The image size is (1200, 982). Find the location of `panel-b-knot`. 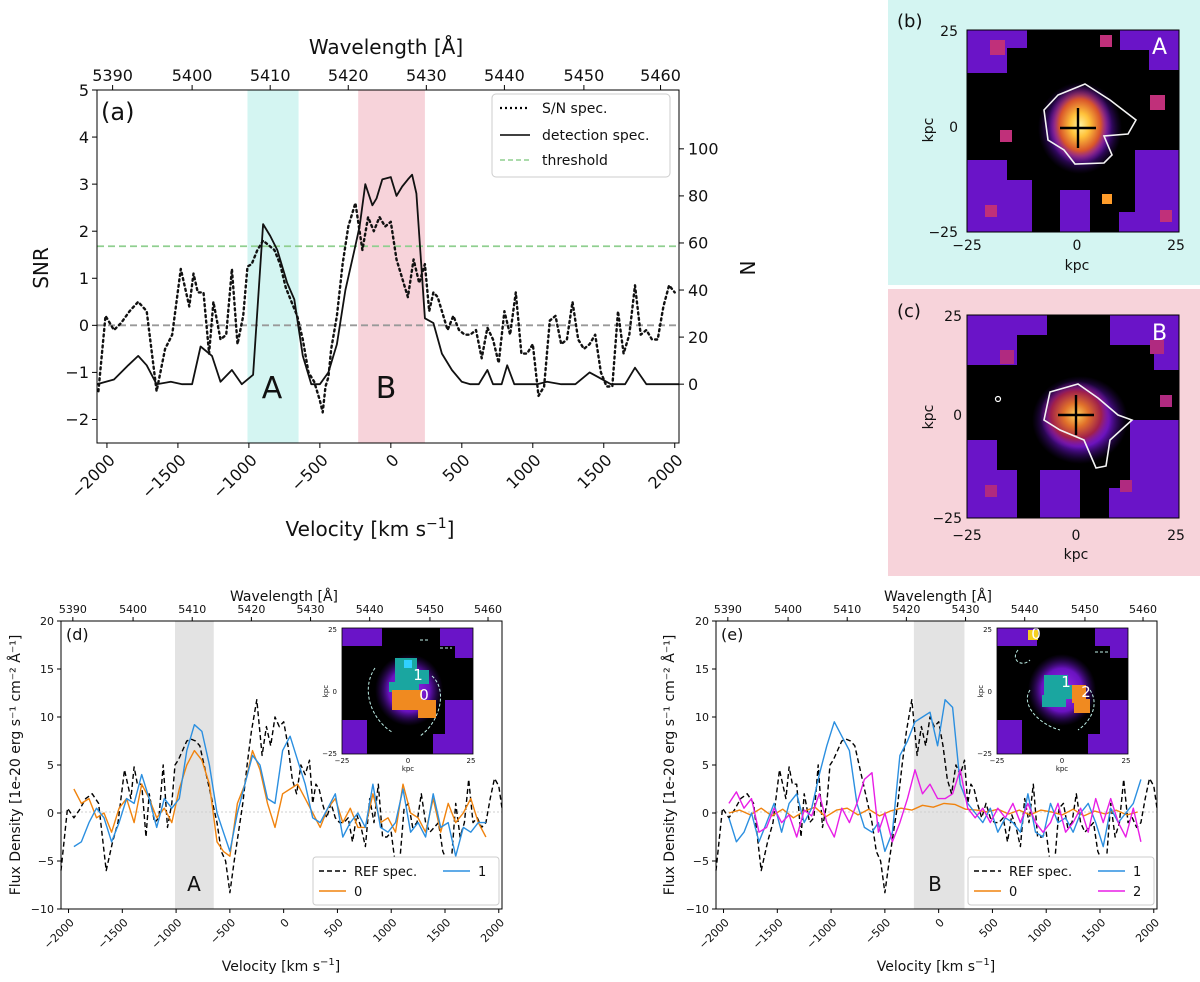

panel-b-knot is located at coordinates (1107, 199).